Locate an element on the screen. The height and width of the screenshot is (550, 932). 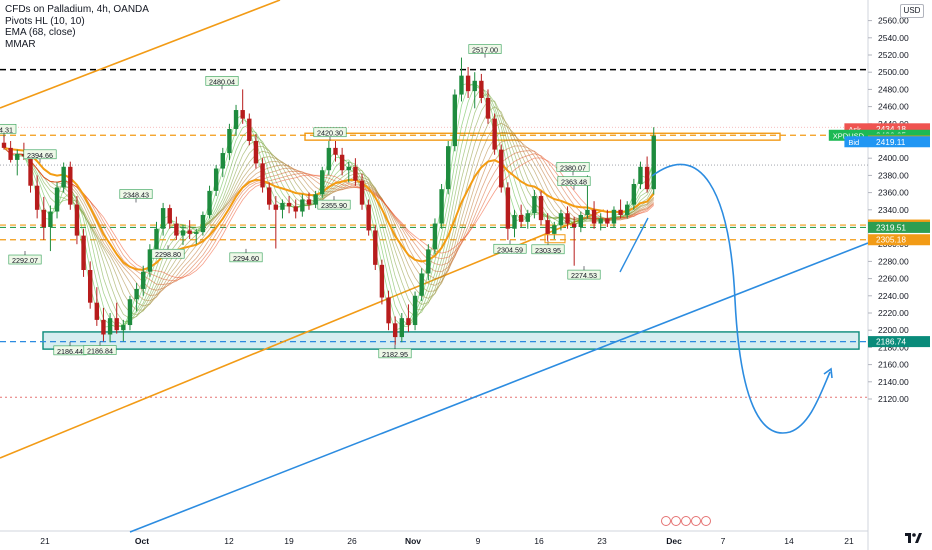
pivot-label: 2380.07 is located at coordinates (573, 169).